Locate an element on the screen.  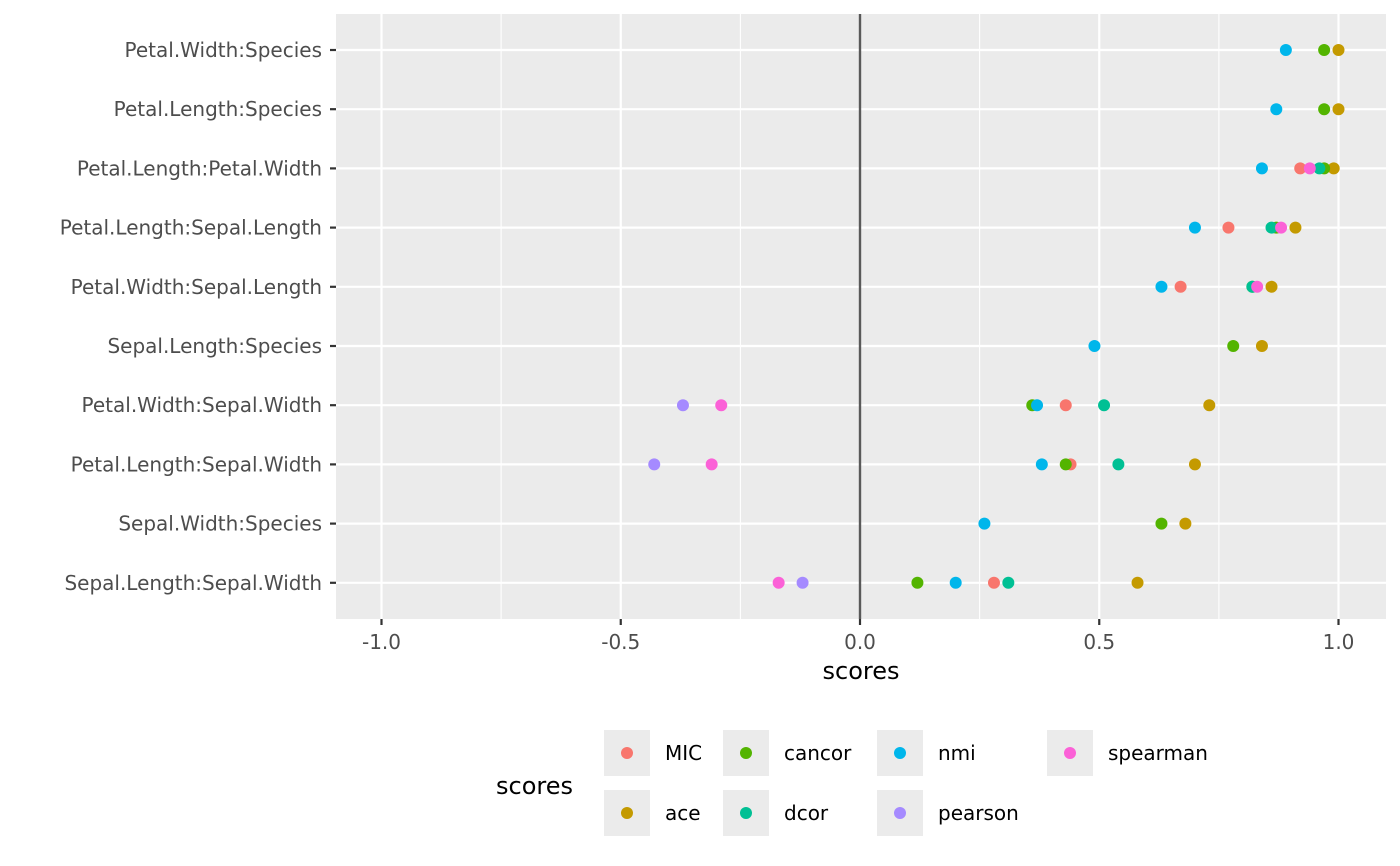
y-tick-label: Petal.Length:Sepal.Width is located at coordinates (196, 464).